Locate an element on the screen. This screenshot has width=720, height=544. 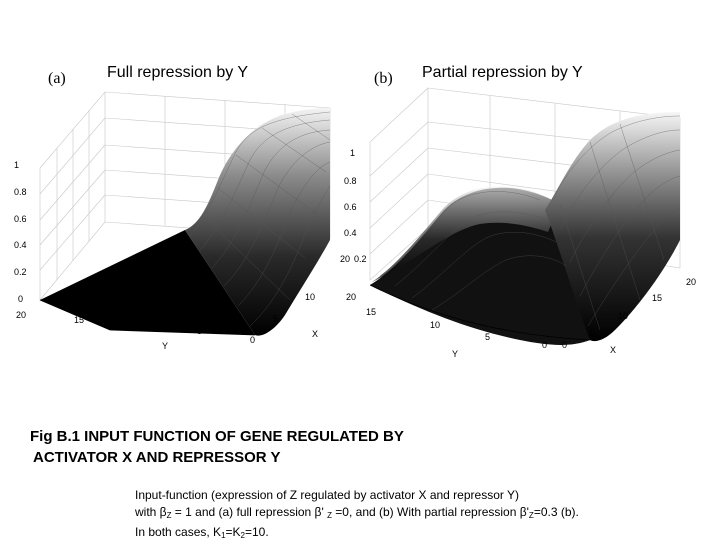
panel-b-y-tick-20a: 20 is located at coordinates (345, 259).